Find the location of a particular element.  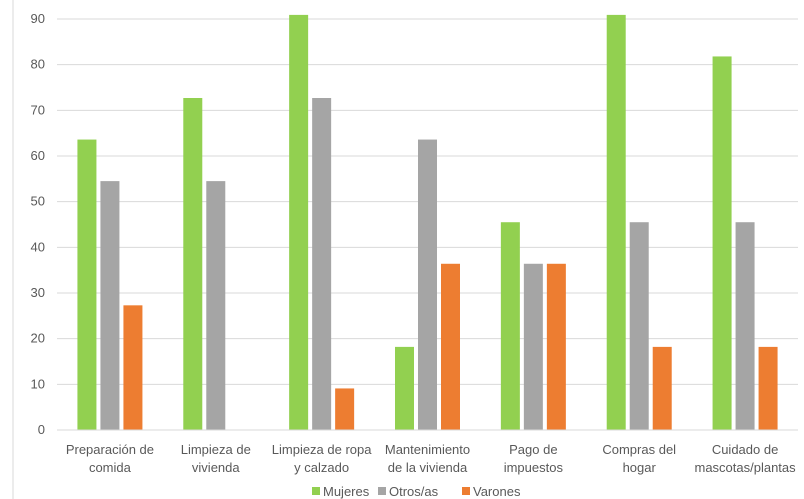

category-label-line: y calzado is located at coordinates (321, 467).